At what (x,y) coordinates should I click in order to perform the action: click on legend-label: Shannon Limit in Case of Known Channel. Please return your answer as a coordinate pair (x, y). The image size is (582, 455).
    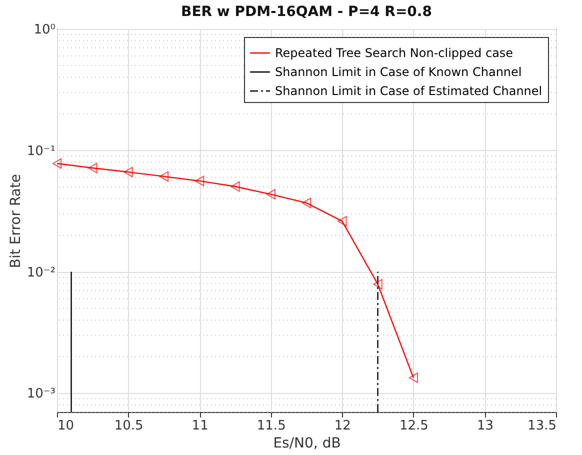
    Looking at the image, I should click on (398, 72).